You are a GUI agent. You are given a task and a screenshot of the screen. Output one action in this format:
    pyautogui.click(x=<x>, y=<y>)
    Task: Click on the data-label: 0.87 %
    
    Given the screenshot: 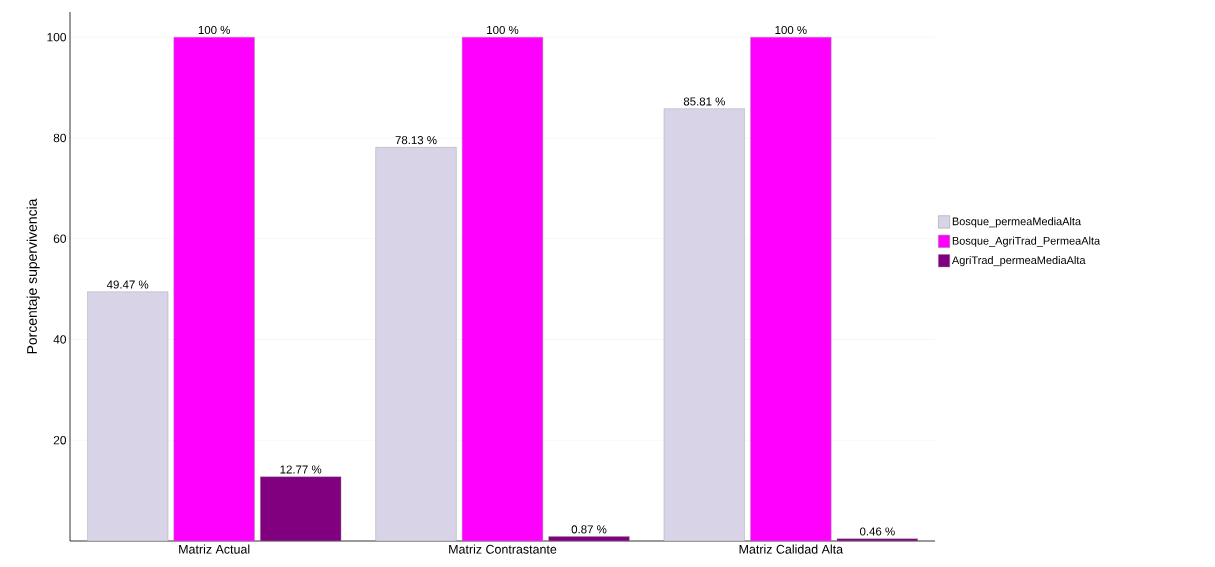 What is the action you would take?
    pyautogui.click(x=589, y=529)
    